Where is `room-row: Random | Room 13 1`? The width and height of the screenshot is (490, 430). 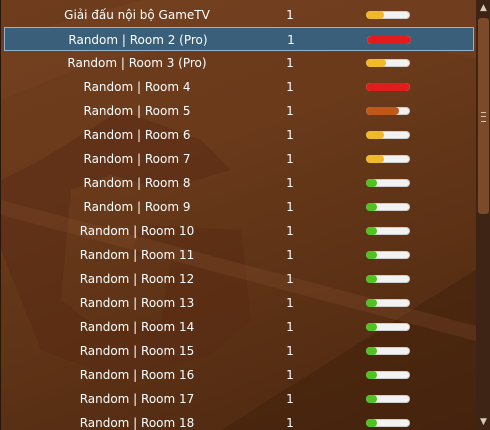 room-row: Random | Room 13 1 is located at coordinates (239, 303).